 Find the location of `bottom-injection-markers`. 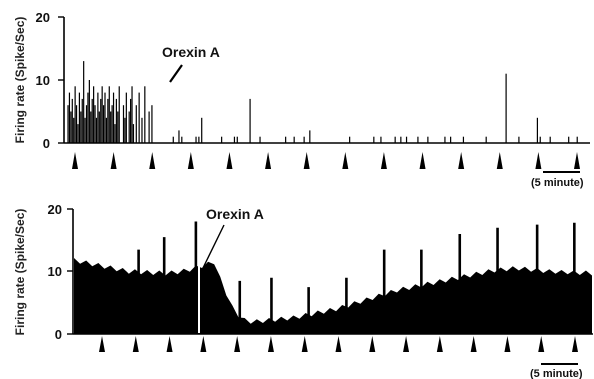

bottom-injection-markers is located at coordinates (338, 344).